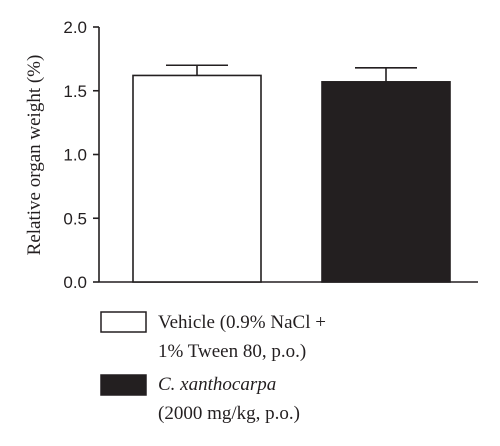  What do you see at coordinates (75, 91) in the screenshot?
I see `y-tick-label: 1.5` at bounding box center [75, 91].